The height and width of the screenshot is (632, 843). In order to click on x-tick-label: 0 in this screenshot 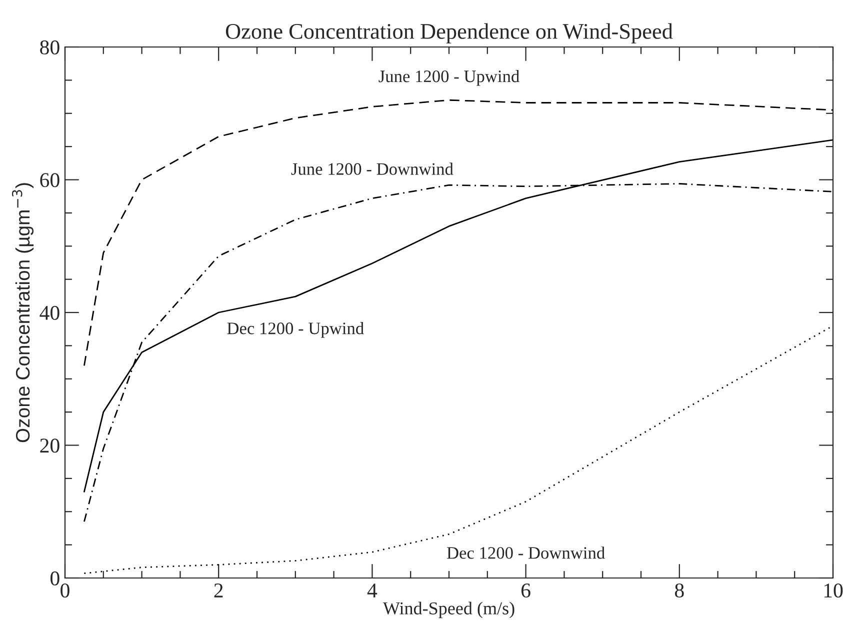, I will do `click(65, 590)`.